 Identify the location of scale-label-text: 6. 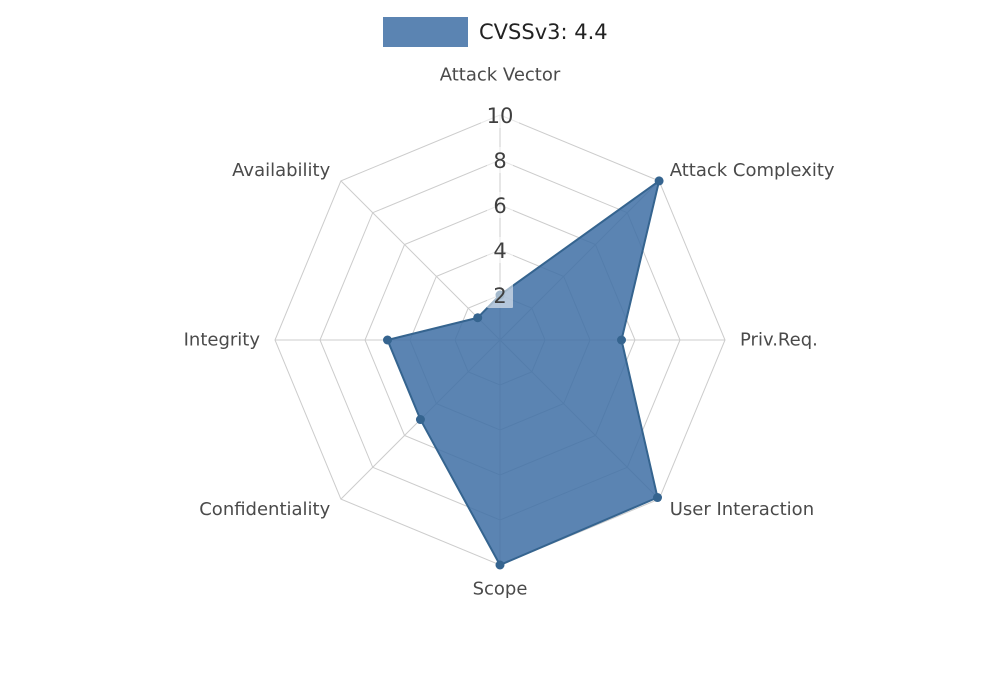
(499, 206).